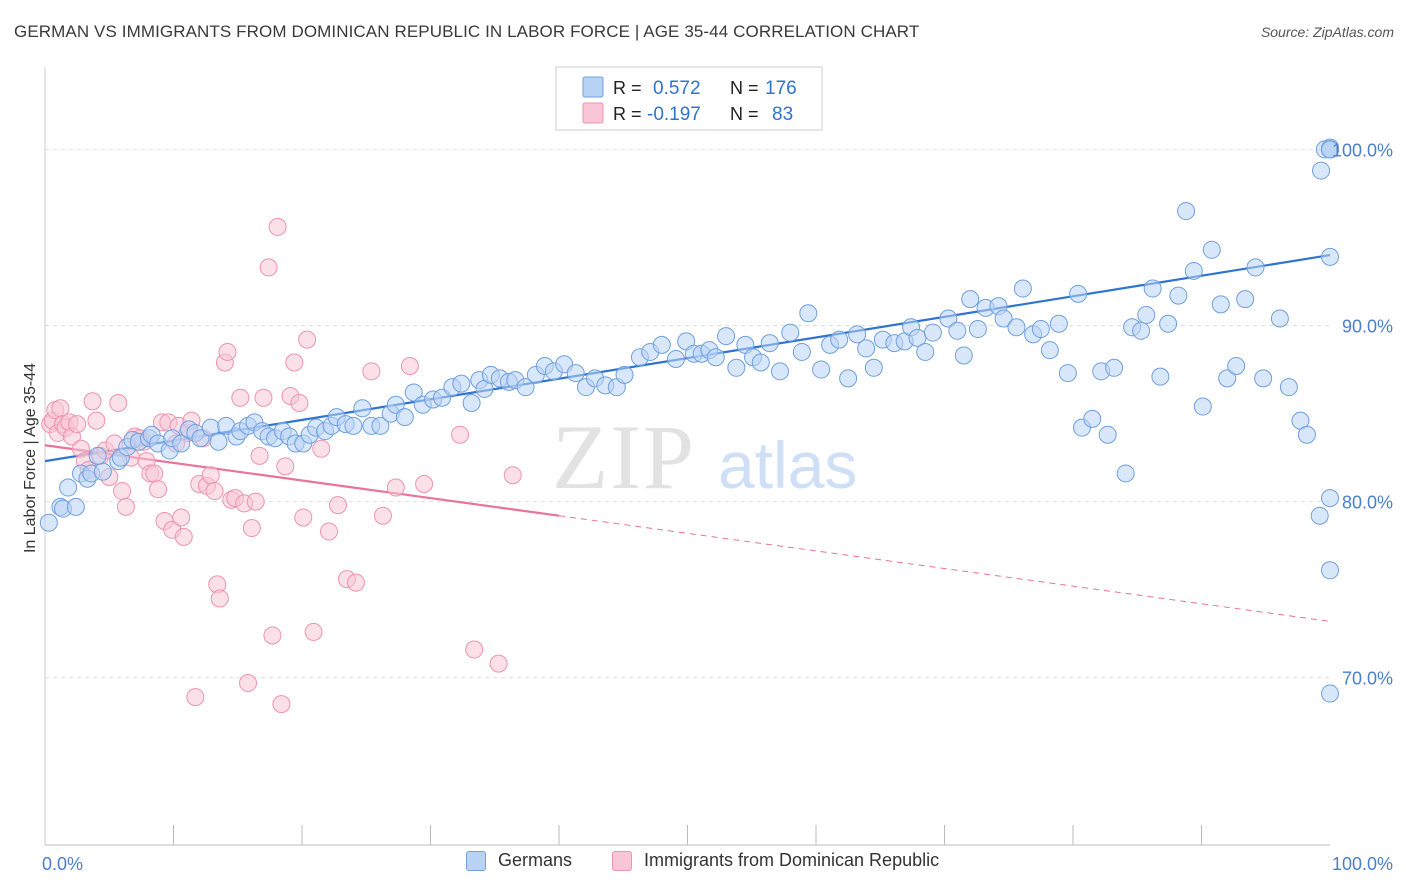 Image resolution: width=1406 pixels, height=892 pixels. Describe the element at coordinates (476, 860) in the screenshot. I see `legend-swatch-germans` at that location.